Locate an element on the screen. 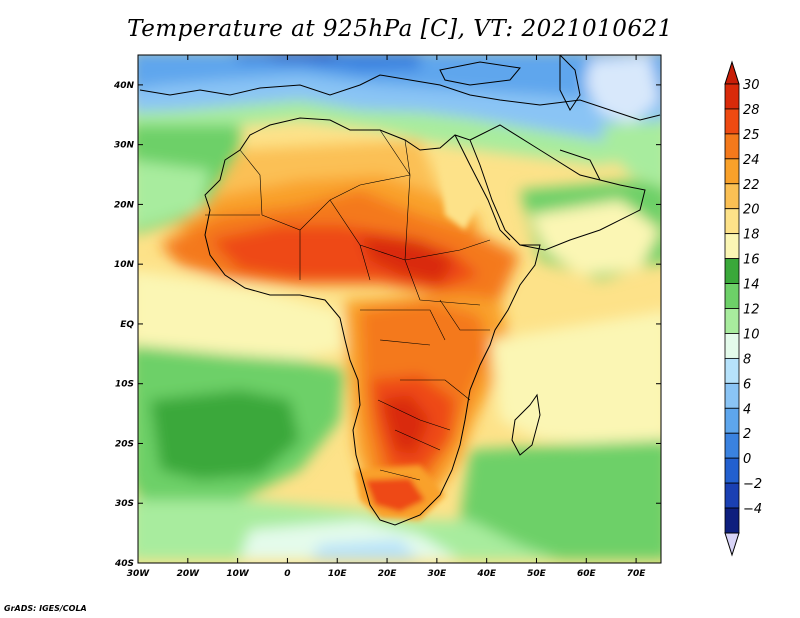  lat-tick-label: 40N is located at coordinates (124, 86).